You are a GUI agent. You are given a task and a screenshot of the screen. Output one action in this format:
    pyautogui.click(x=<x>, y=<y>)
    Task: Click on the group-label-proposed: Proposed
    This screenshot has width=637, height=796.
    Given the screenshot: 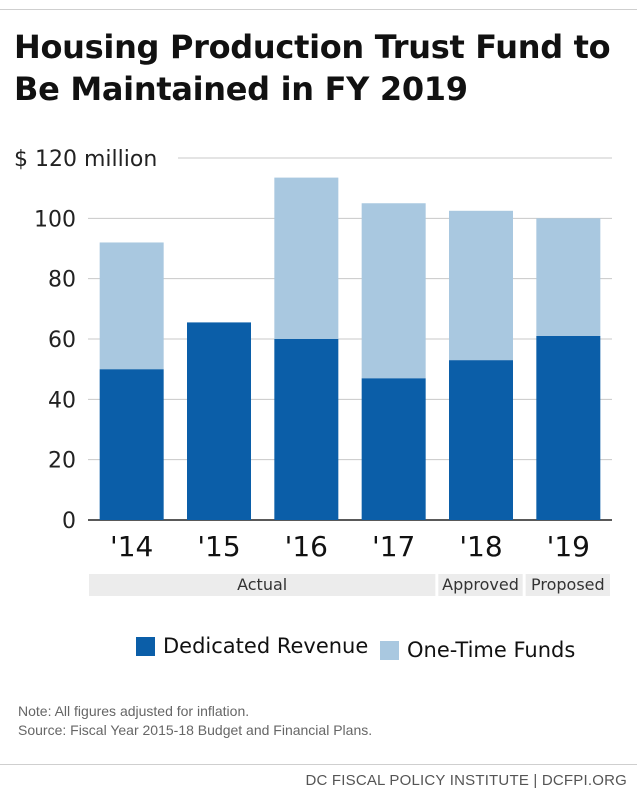 What is the action you would take?
    pyautogui.click(x=568, y=584)
    